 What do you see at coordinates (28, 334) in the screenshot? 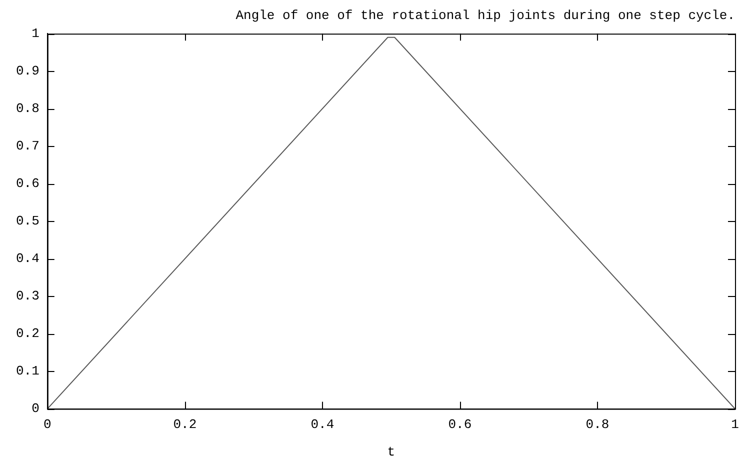
I see `y-tick-label: 0.2` at bounding box center [28, 334].